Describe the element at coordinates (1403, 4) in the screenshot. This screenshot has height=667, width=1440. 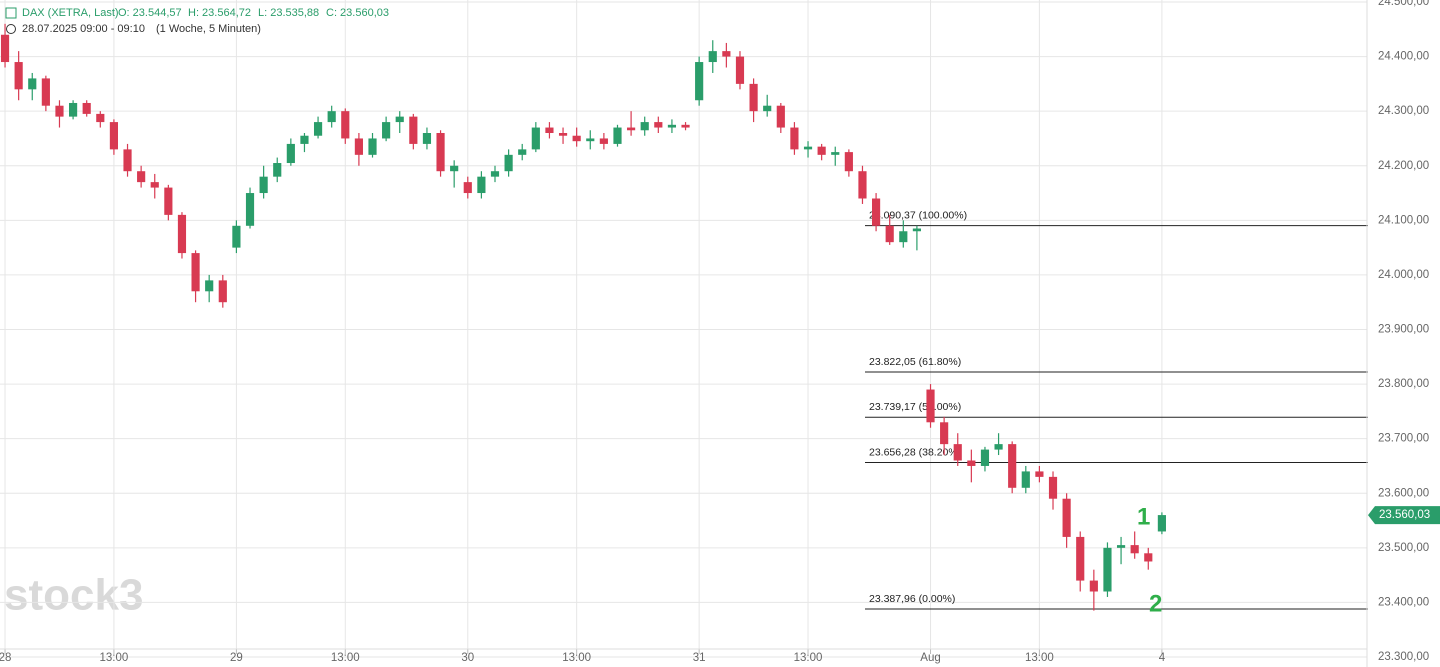
I see `y-tick-label: 24.500,00` at that location.